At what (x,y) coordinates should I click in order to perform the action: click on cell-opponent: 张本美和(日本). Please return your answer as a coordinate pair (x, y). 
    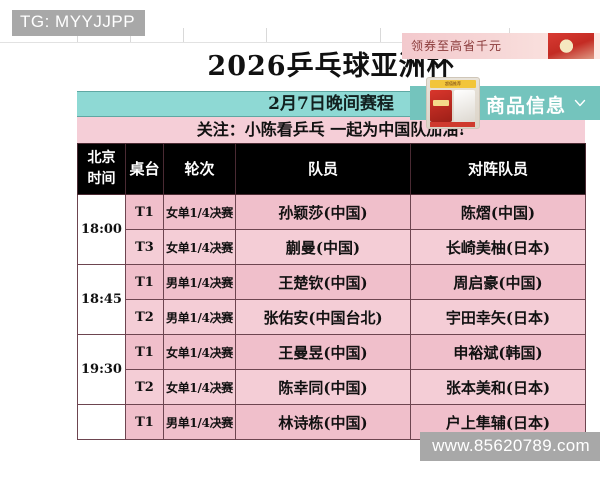
    Looking at the image, I should click on (498, 387).